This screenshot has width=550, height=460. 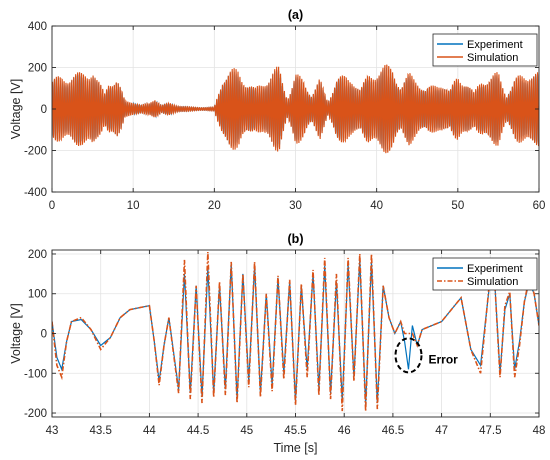 What do you see at coordinates (539, 206) in the screenshot?
I see `x-tick-label: 60` at bounding box center [539, 206].